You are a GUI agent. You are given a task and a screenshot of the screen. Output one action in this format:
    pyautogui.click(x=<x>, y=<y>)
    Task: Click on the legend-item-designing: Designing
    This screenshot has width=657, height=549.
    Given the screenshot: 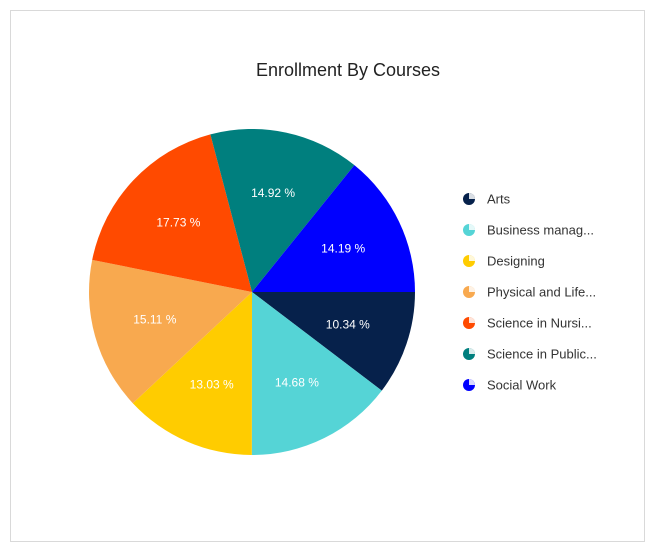 What is the action you would take?
    pyautogui.click(x=504, y=261)
    